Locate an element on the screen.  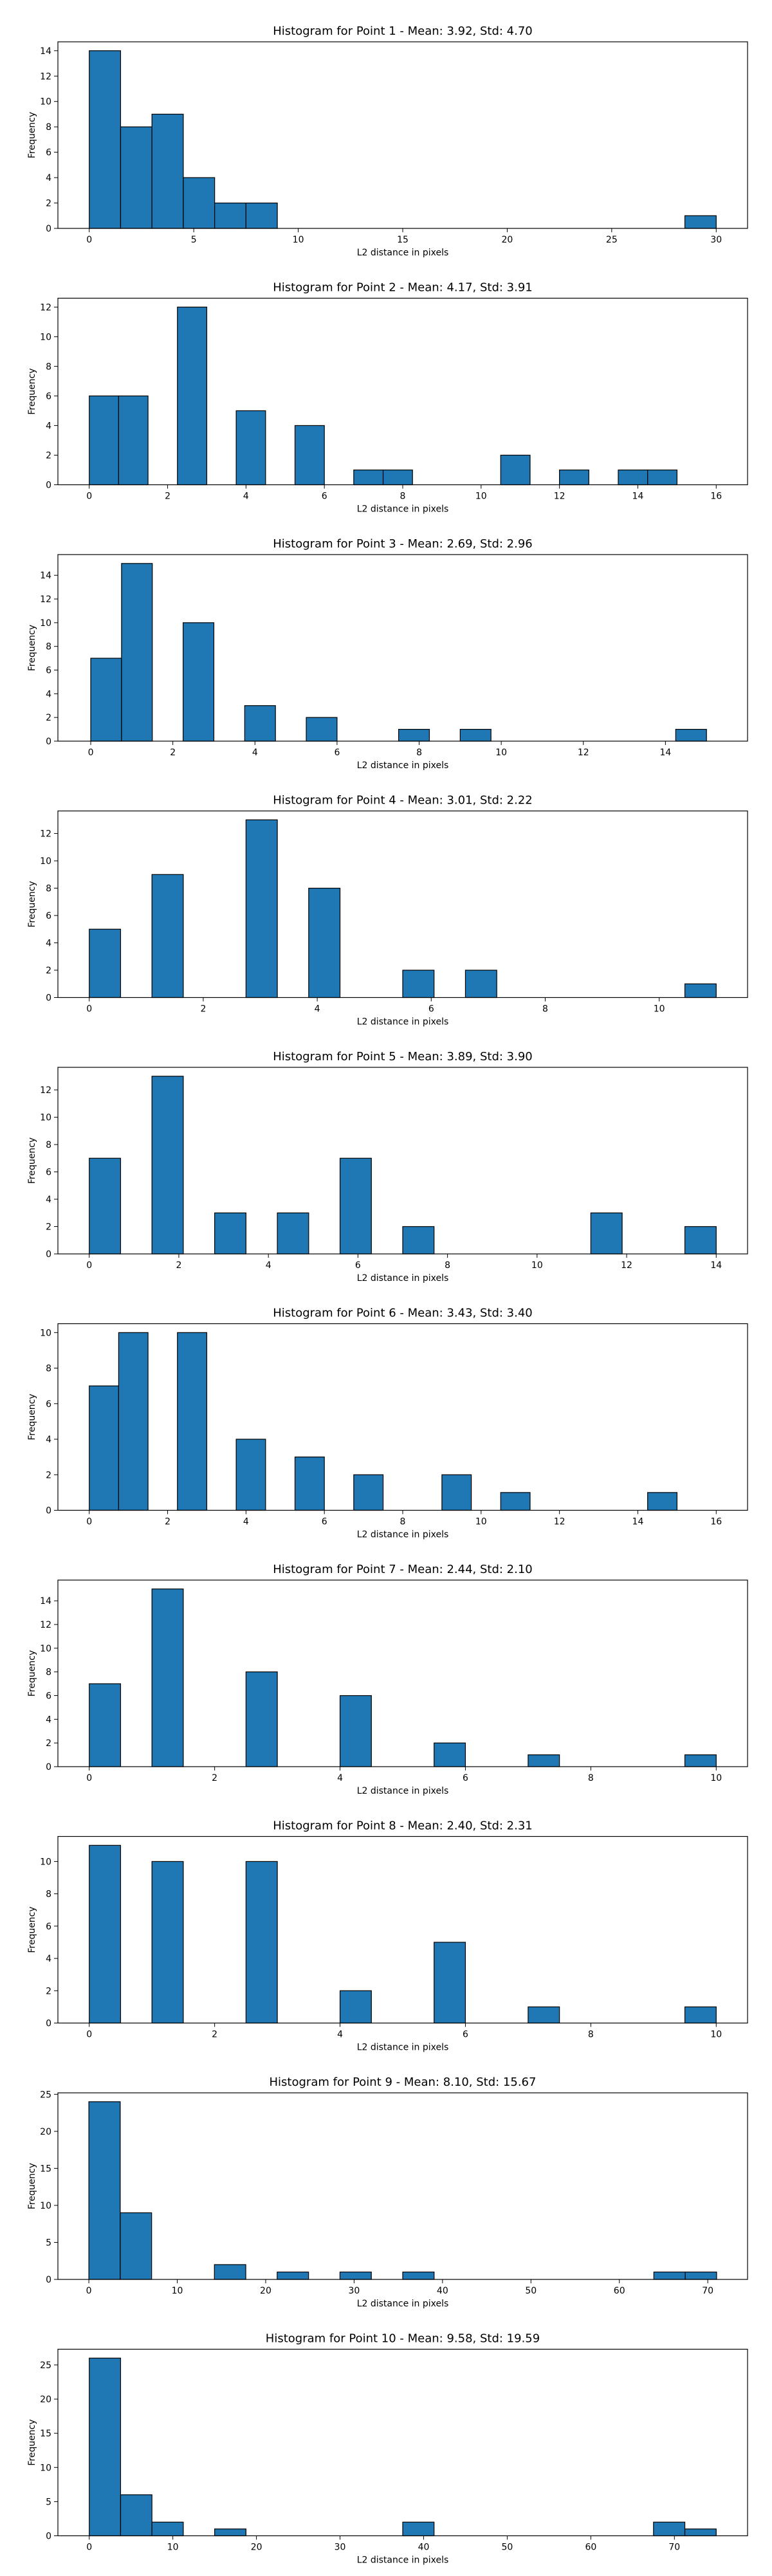
x-tick-label: 50 is located at coordinates (507, 2548).